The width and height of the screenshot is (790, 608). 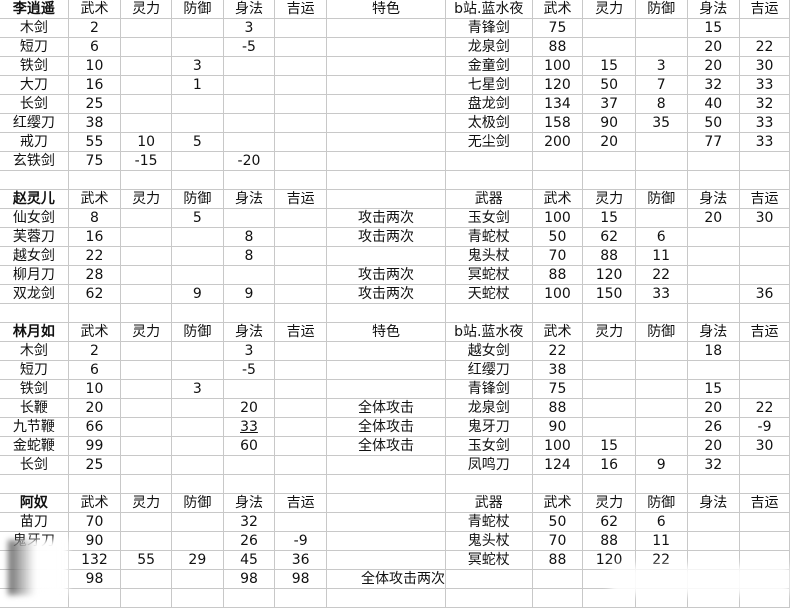 I want to click on table-cell: 3, so click(x=661, y=66).